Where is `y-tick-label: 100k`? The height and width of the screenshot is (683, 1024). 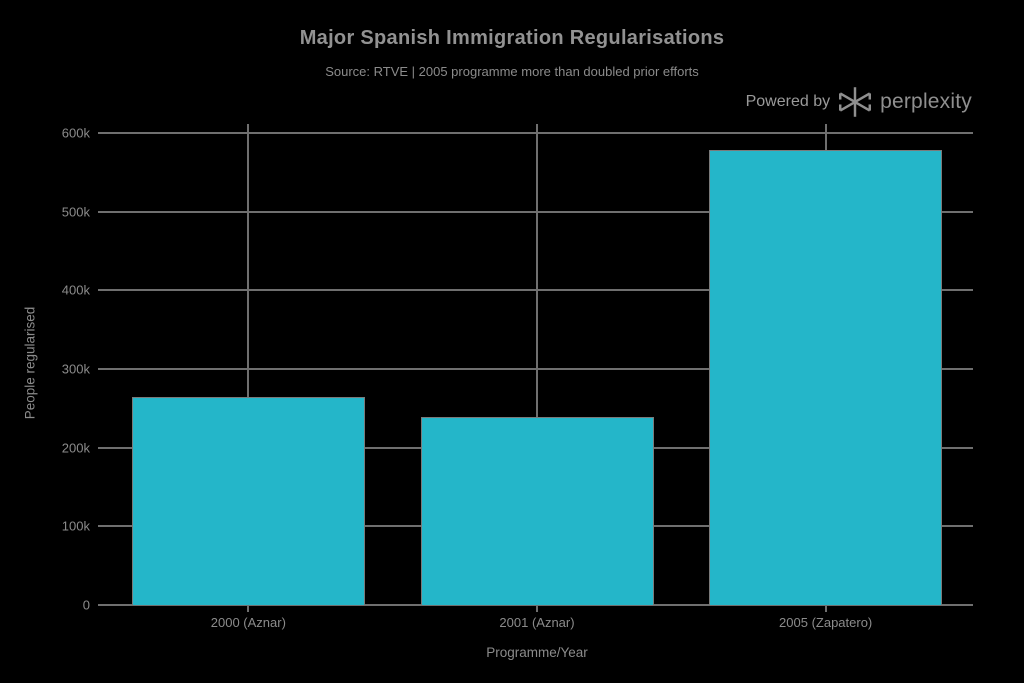
y-tick-label: 100k is located at coordinates (75, 526).